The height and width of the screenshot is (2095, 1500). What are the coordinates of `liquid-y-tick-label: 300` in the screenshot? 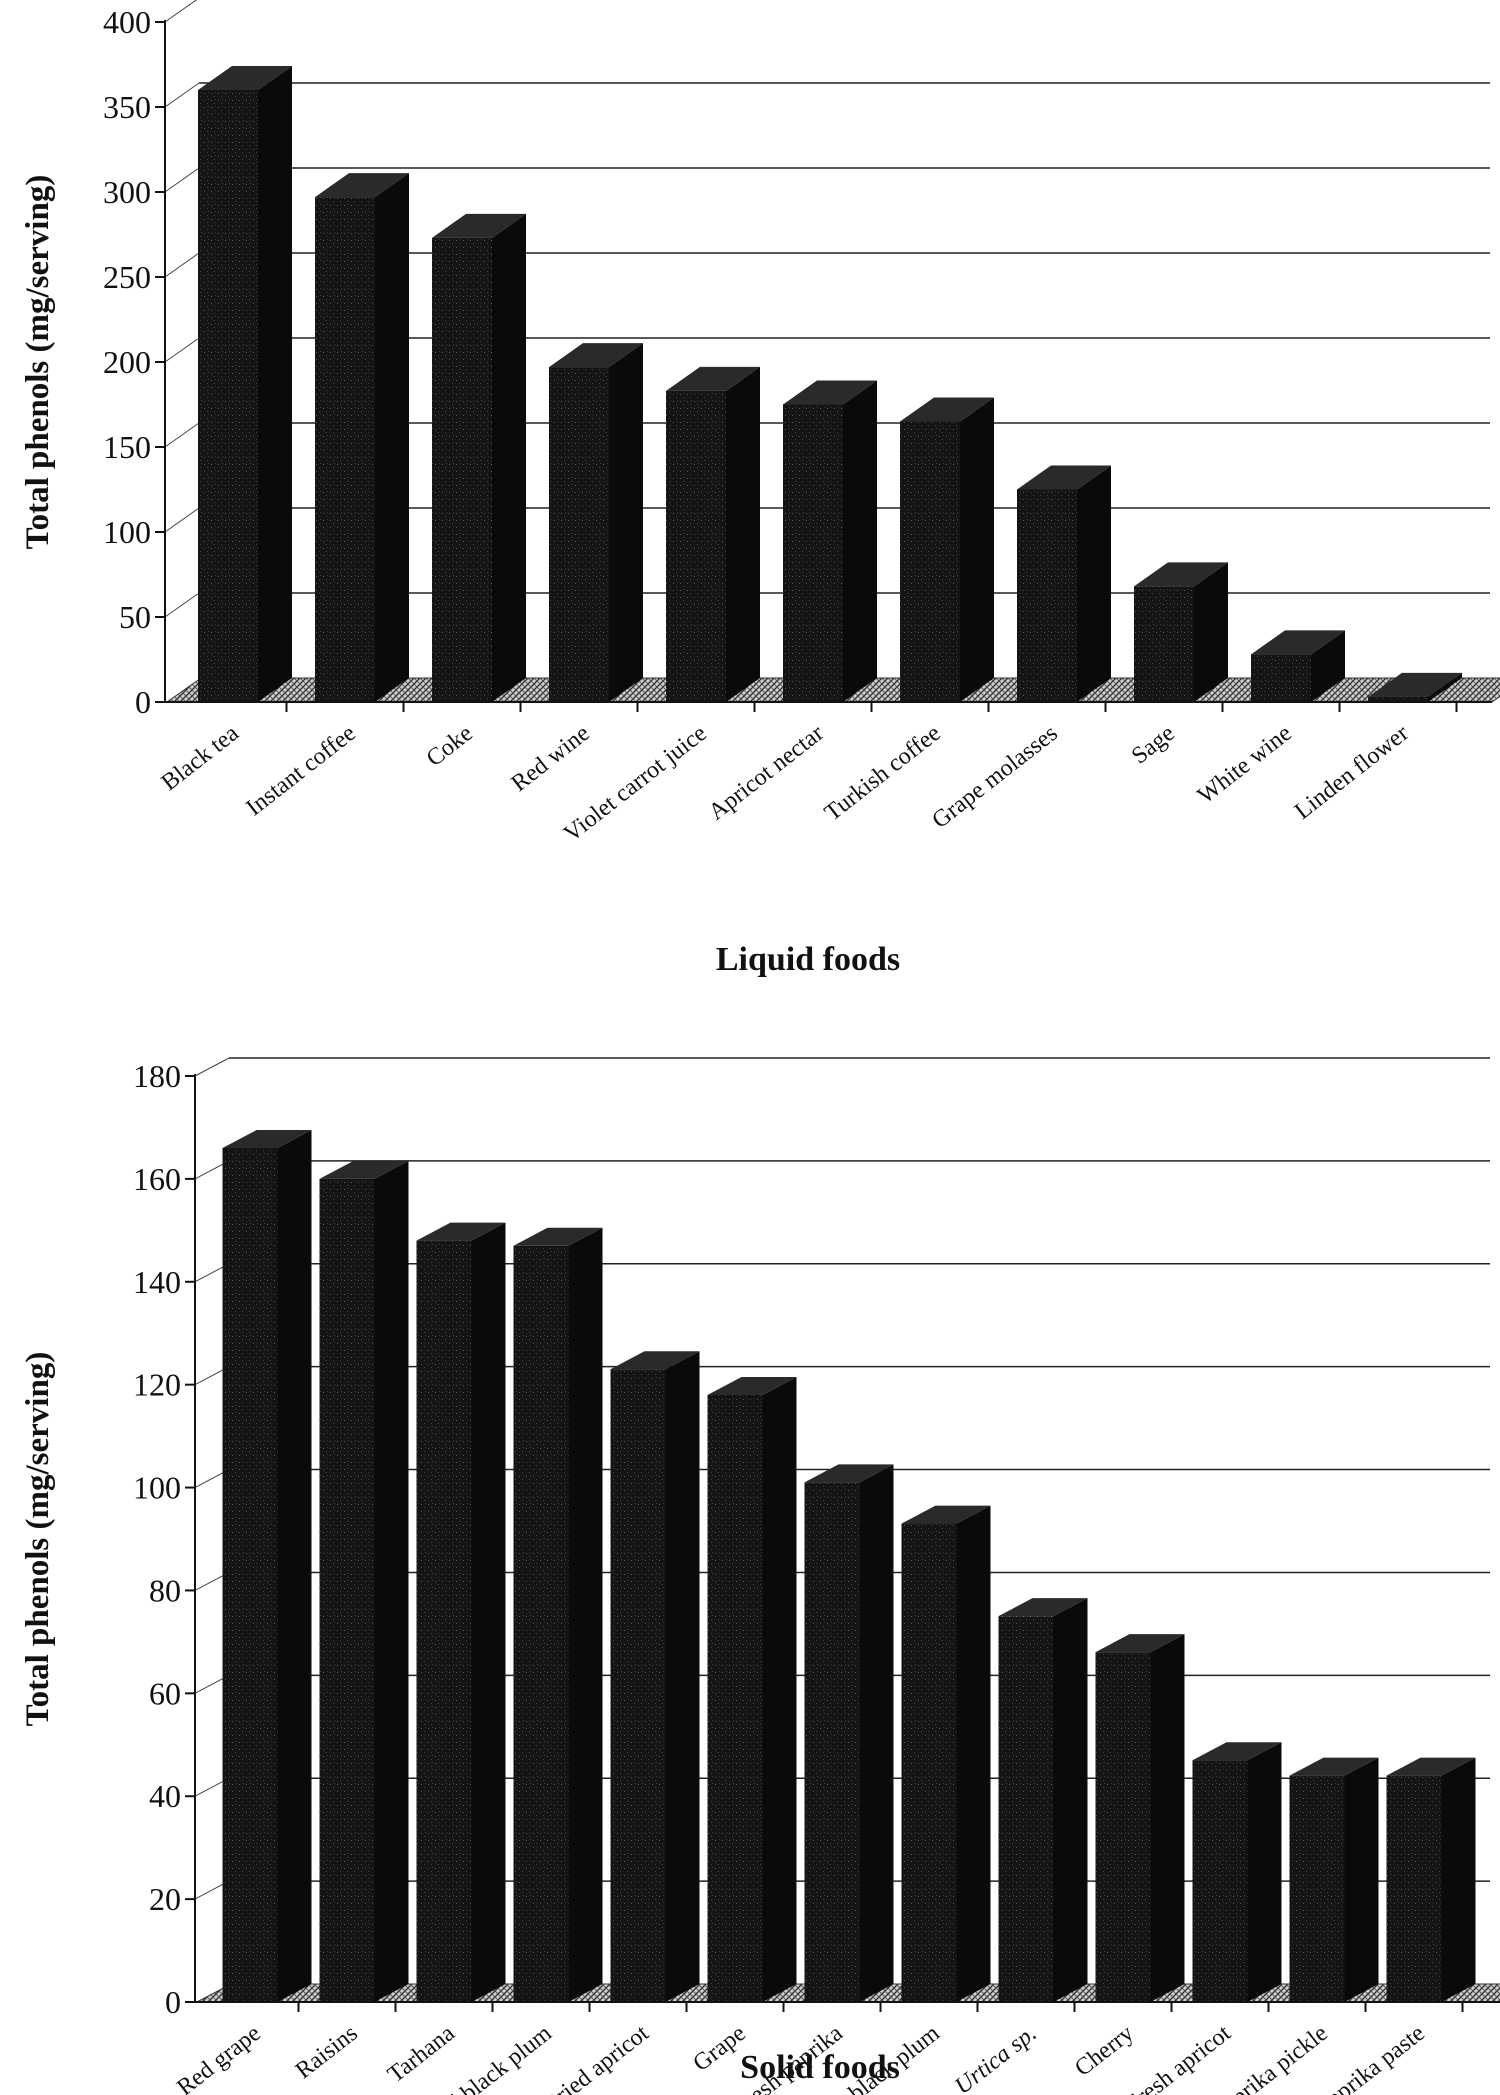 It's located at (127, 192).